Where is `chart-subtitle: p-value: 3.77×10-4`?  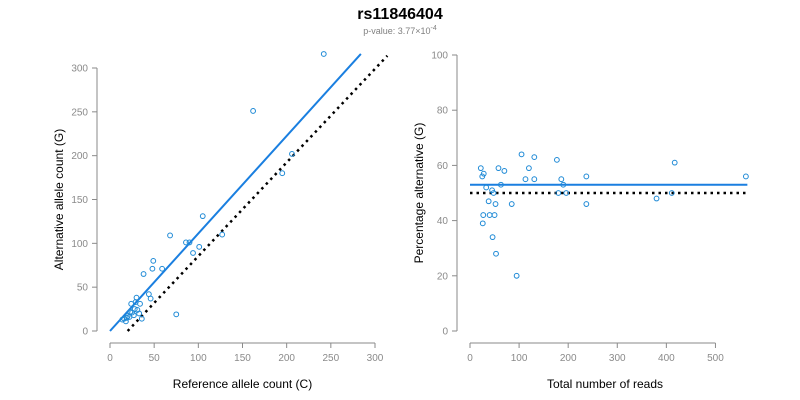 chart-subtitle: p-value: 3.77×10-4 is located at coordinates (400, 30).